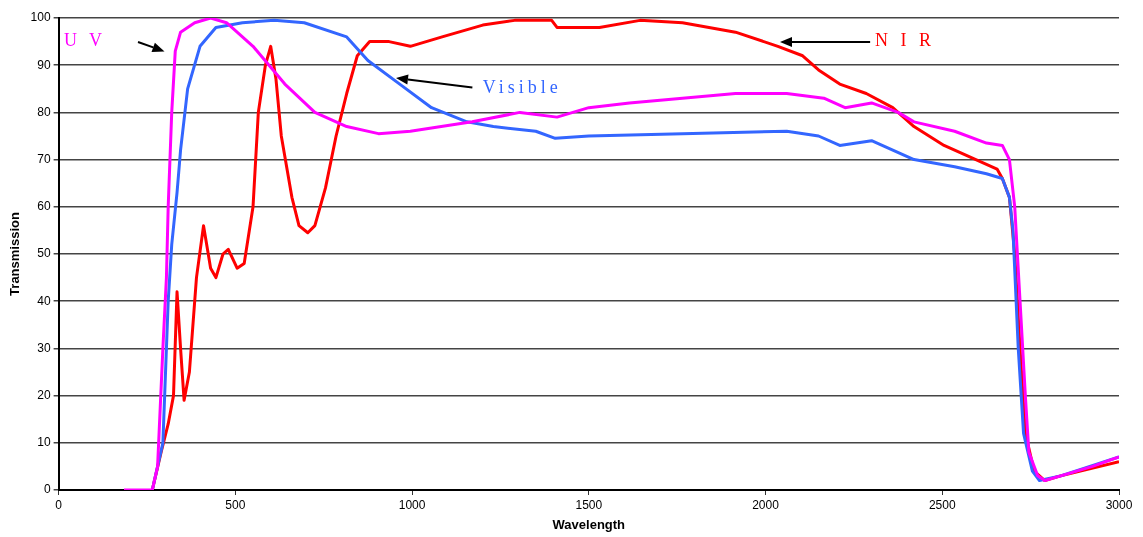  Describe the element at coordinates (44, 347) in the screenshot. I see `y-tick-label: 30` at that location.